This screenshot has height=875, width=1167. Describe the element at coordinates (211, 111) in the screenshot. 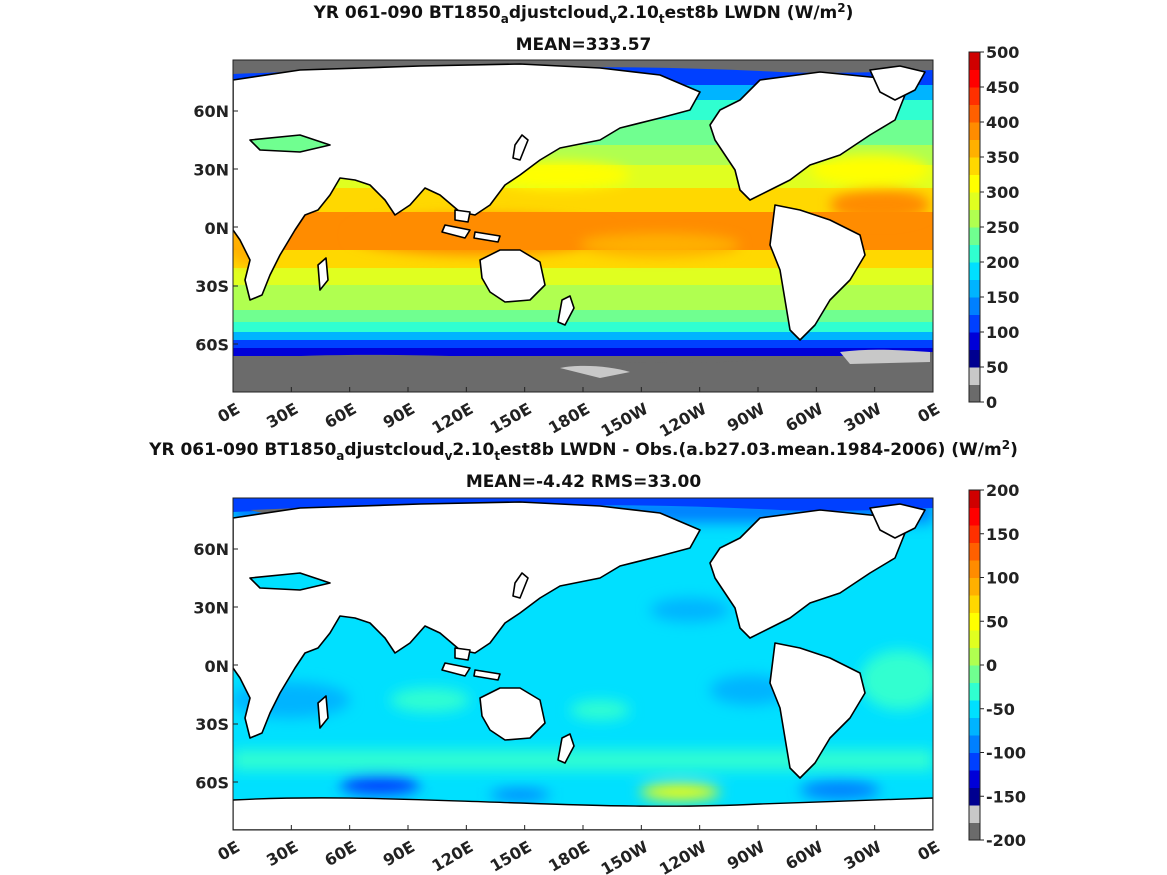

I see `lat-label-60n: 60N` at that location.